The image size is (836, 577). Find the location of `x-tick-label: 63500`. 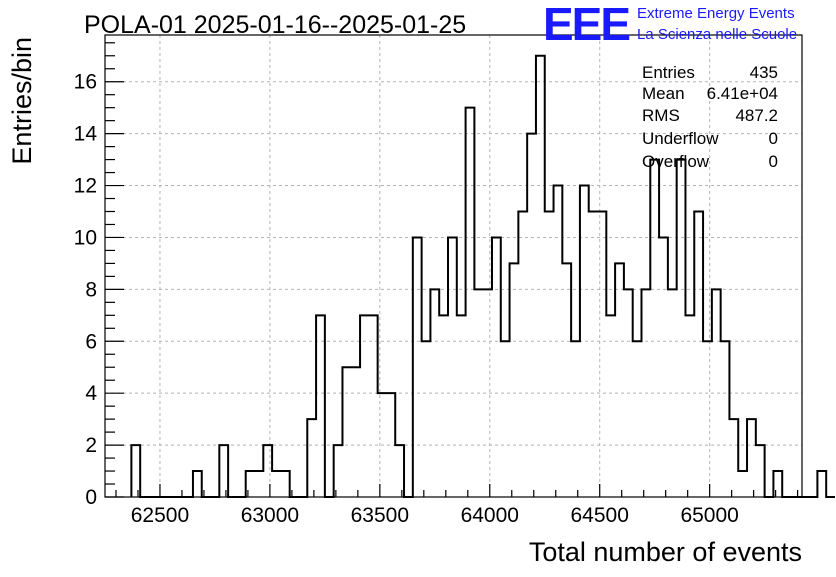

x-tick-label: 63500 is located at coordinates (380, 515).